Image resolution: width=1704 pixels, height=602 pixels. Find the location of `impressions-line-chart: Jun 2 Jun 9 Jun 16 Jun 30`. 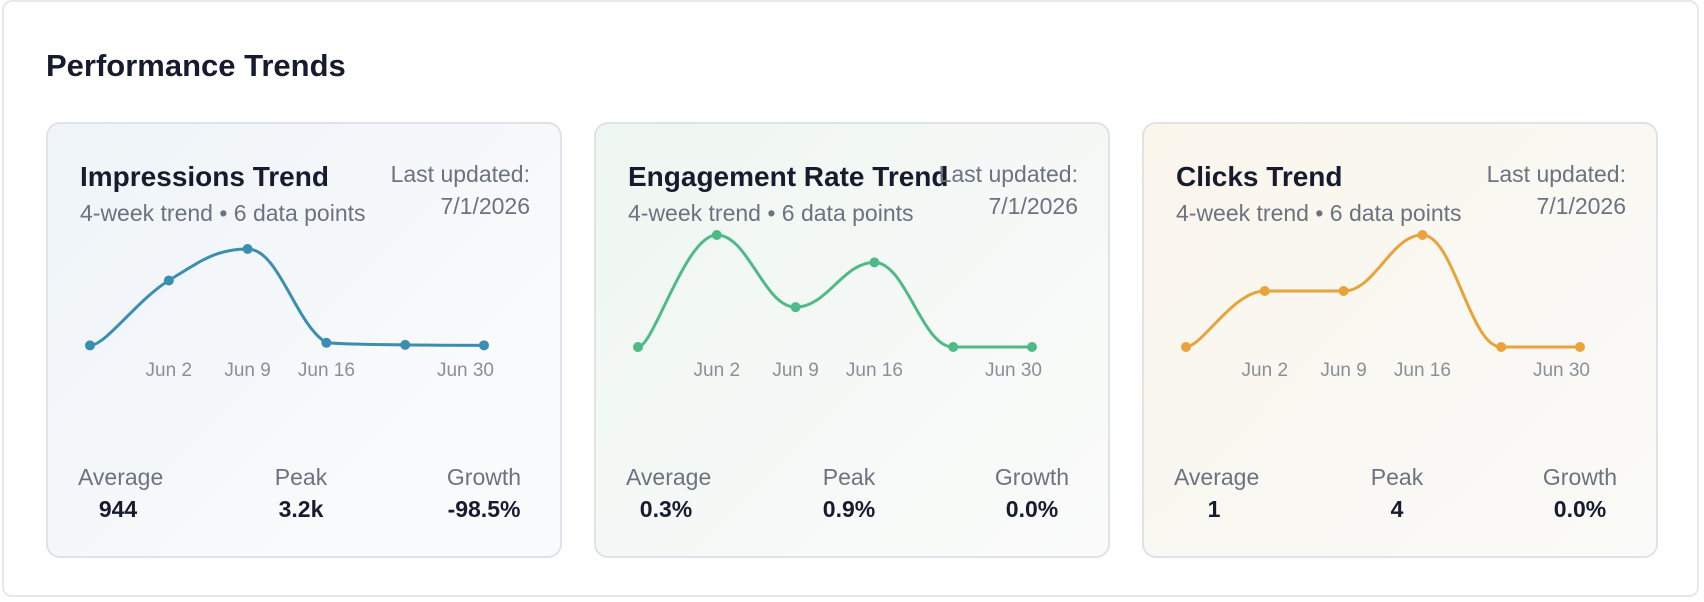

impressions-line-chart: Jun 2 Jun 9 Jun 16 Jun 30 is located at coordinates (289, 312).